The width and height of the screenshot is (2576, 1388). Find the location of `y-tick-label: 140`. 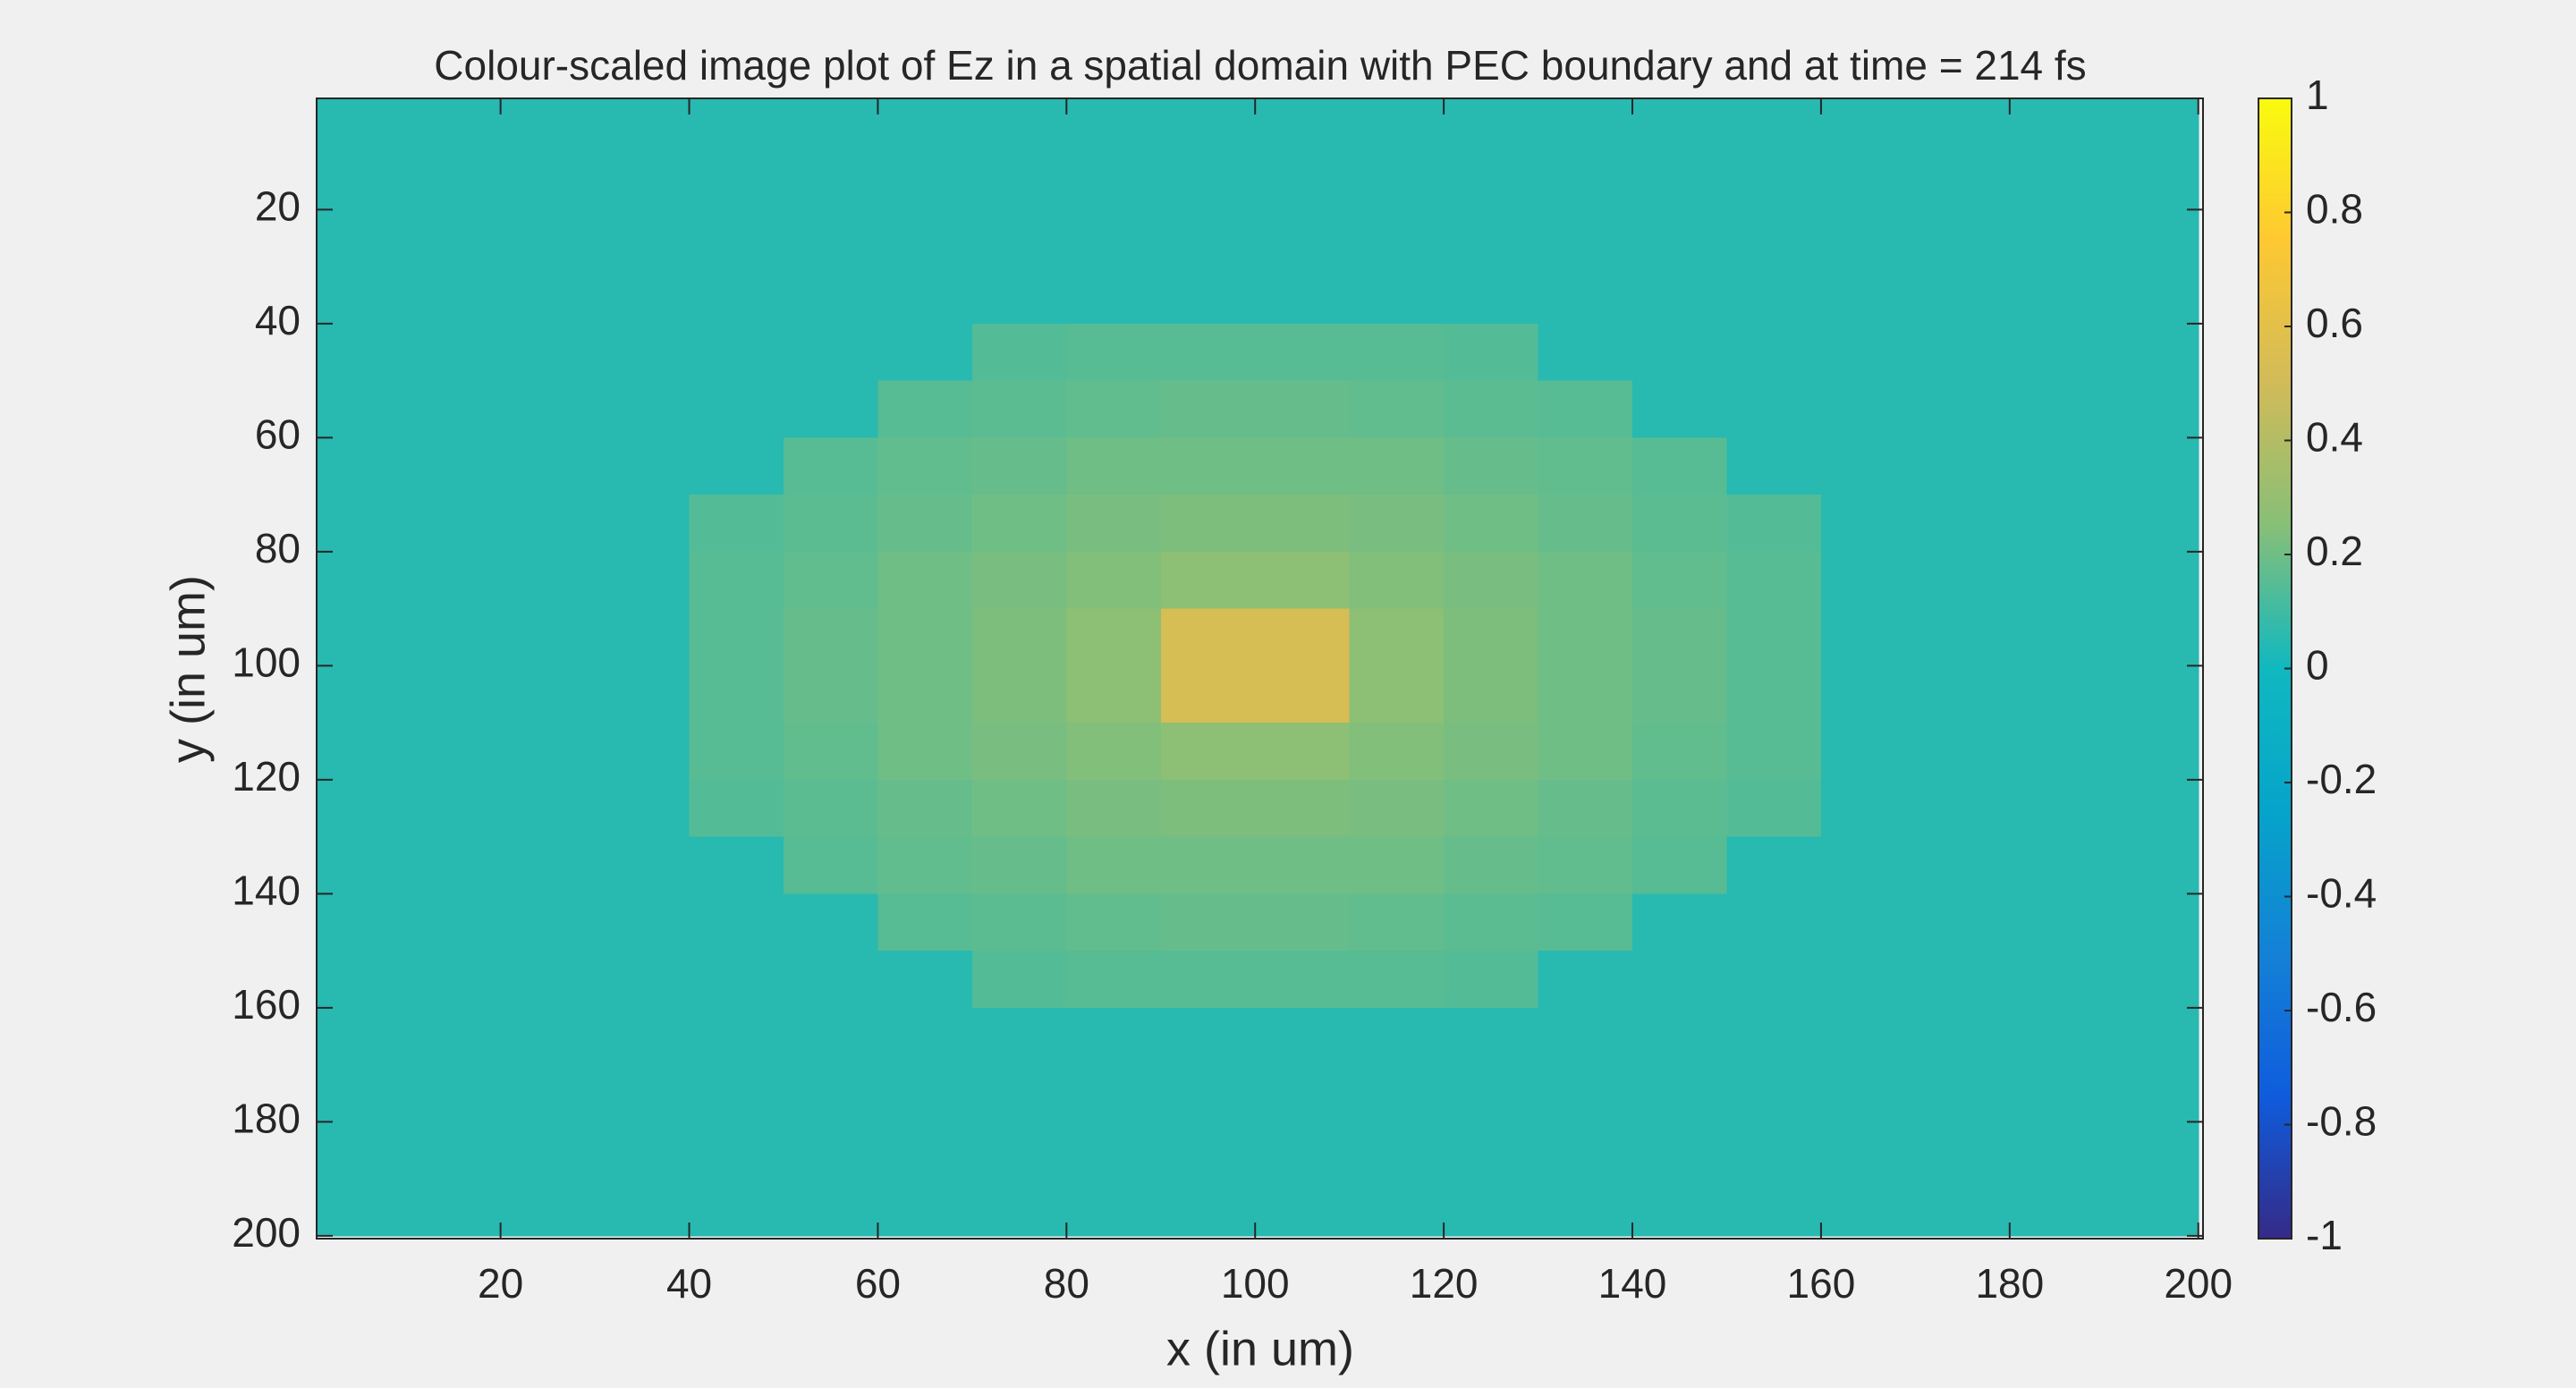

y-tick-label: 140 is located at coordinates (266, 890).